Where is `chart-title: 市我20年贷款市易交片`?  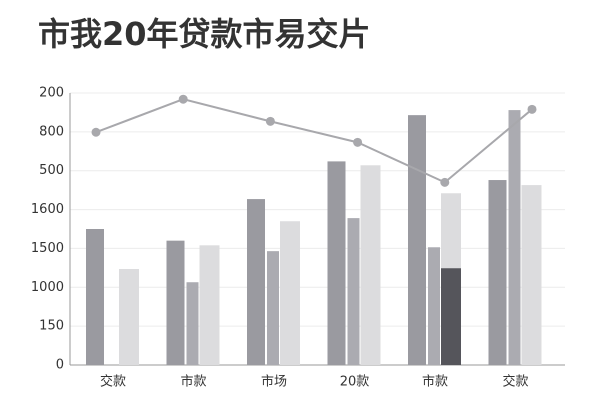
chart-title: 市我20年贷款市易交片 is located at coordinates (204, 34).